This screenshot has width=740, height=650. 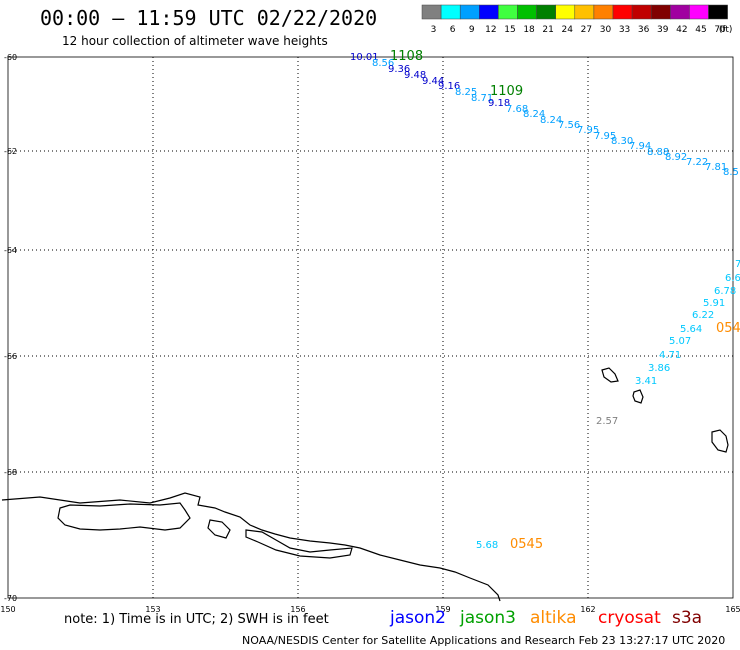 What do you see at coordinates (415, 75) in the screenshot?
I see `swh-value-label: 9.48` at bounding box center [415, 75].